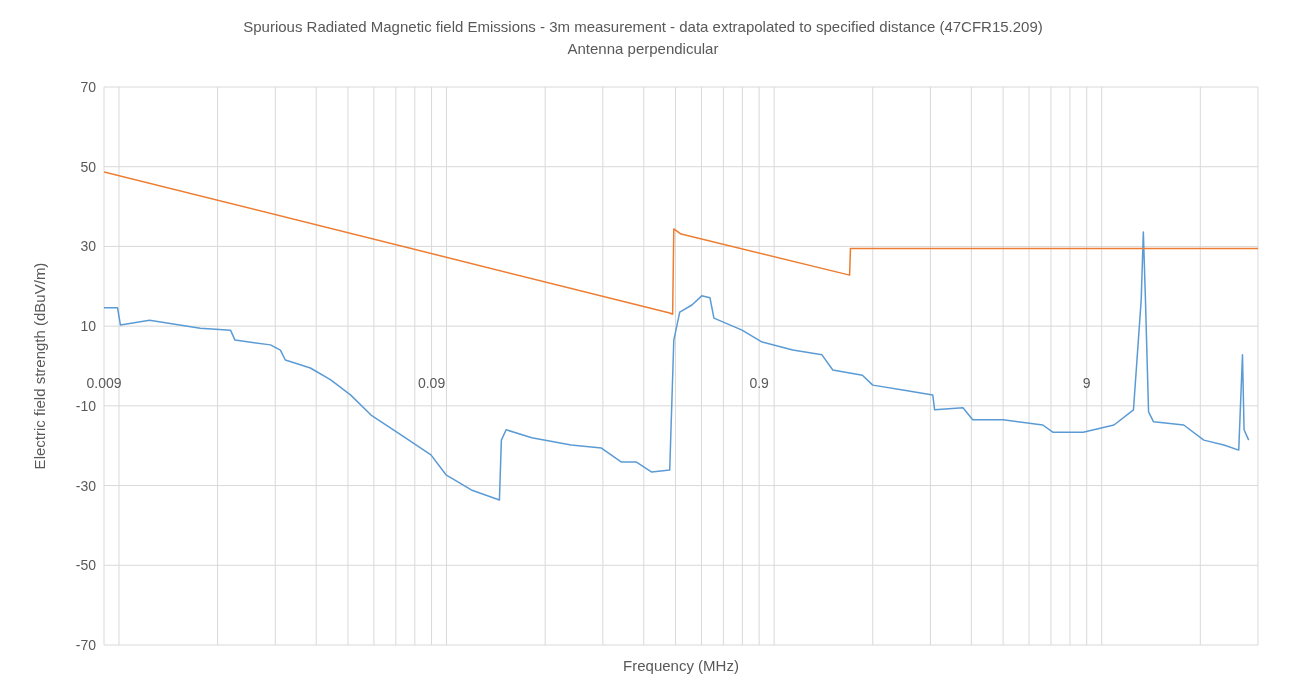 The image size is (1290, 688). What do you see at coordinates (86, 485) in the screenshot?
I see `y-tick-label: -30` at bounding box center [86, 485].